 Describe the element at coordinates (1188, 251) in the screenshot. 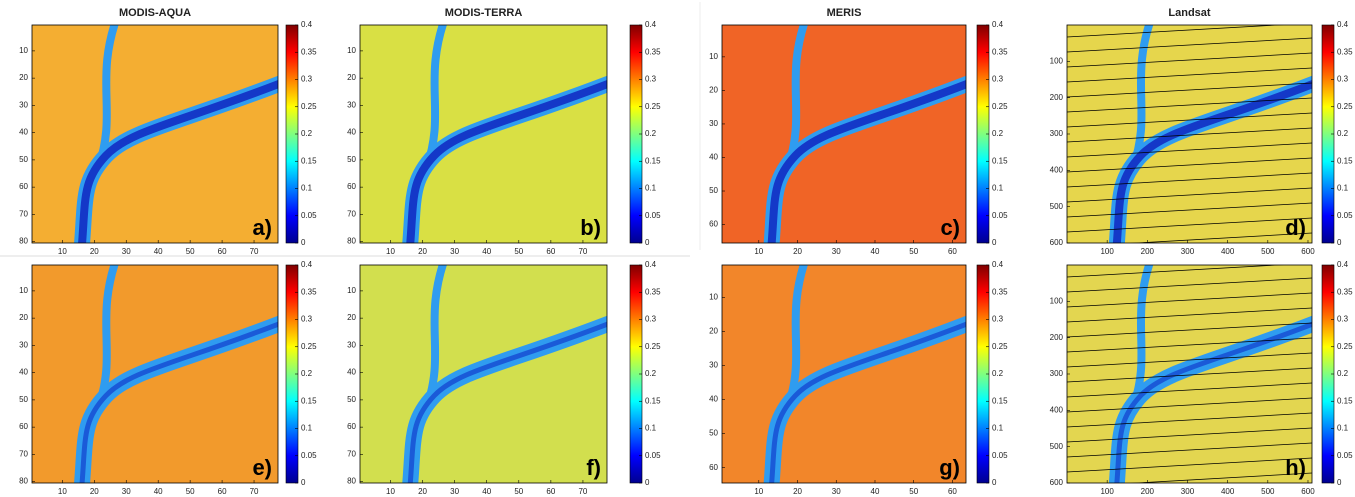

I see `x-tick-label: 300` at that location.